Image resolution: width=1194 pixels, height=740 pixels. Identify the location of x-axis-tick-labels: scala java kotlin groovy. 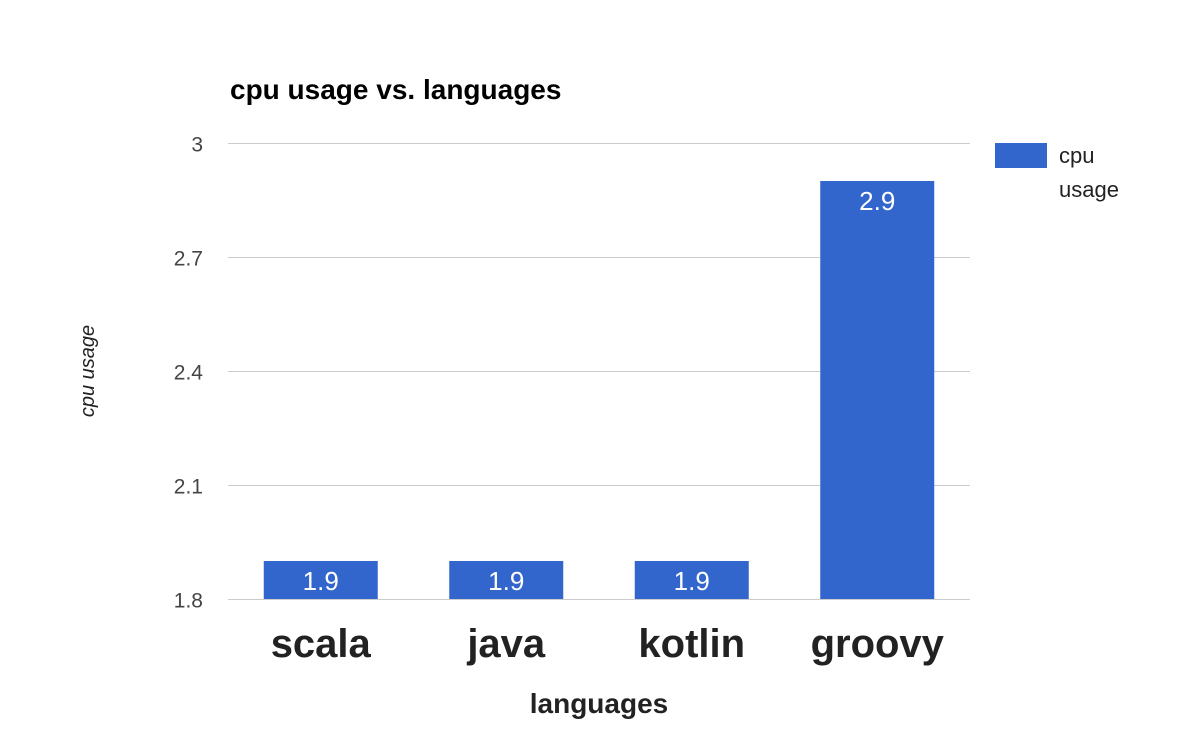
(608, 644).